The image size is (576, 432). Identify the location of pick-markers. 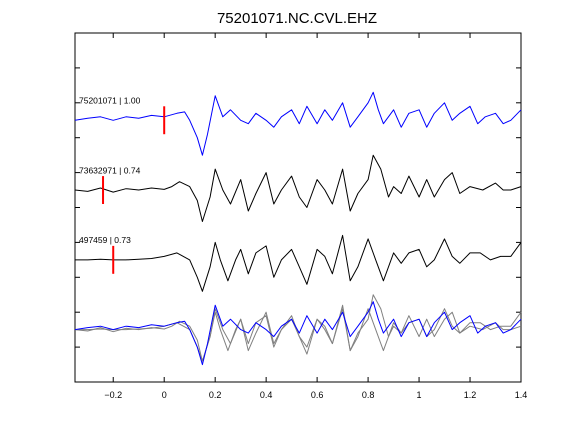
(134, 190).